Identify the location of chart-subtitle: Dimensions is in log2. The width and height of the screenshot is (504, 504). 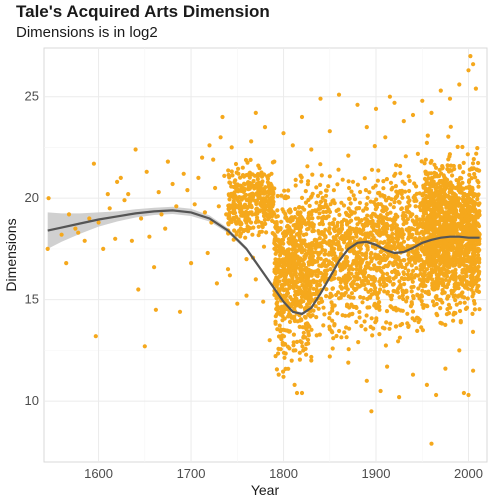
(87, 32).